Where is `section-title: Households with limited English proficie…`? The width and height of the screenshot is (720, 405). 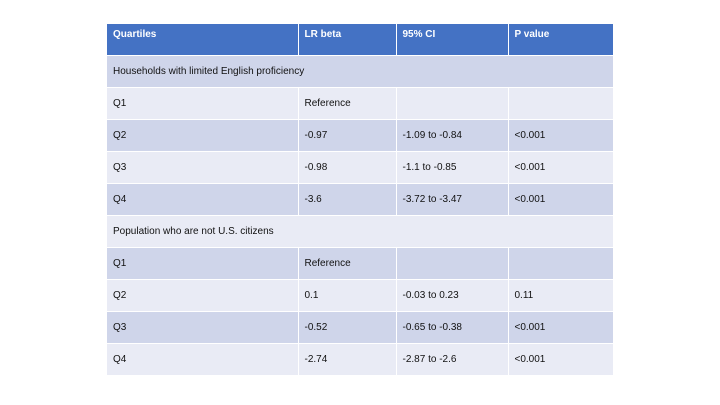 section-title: Households with limited English proficie… is located at coordinates (360, 70).